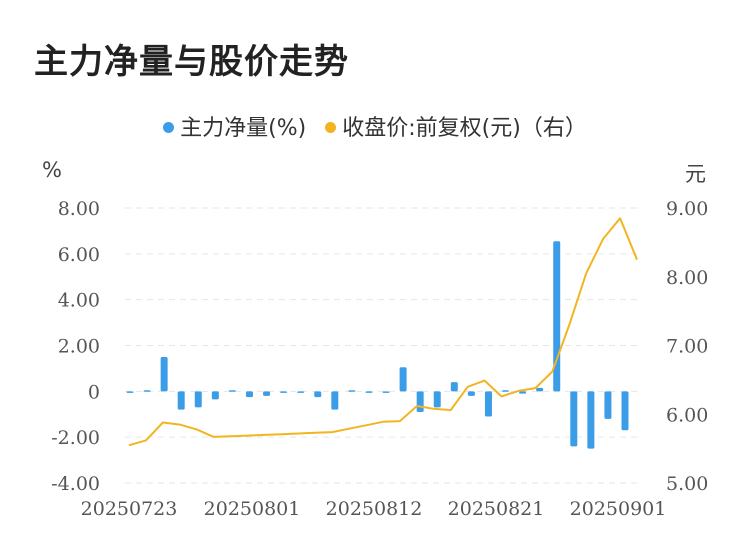 Image resolution: width=750 pixels, height=558 pixels. Describe the element at coordinates (252, 509) in the screenshot. I see `x-tick-label: 20250801` at that location.